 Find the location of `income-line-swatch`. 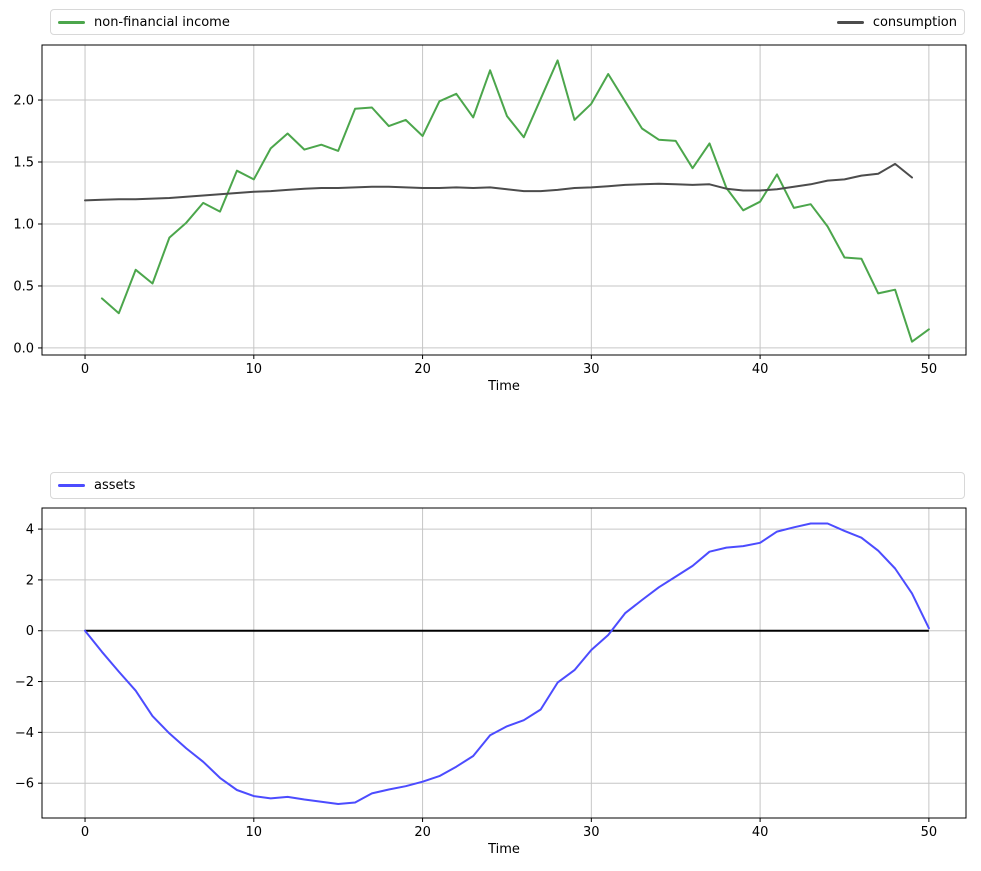

income-line-swatch is located at coordinates (71, 22).